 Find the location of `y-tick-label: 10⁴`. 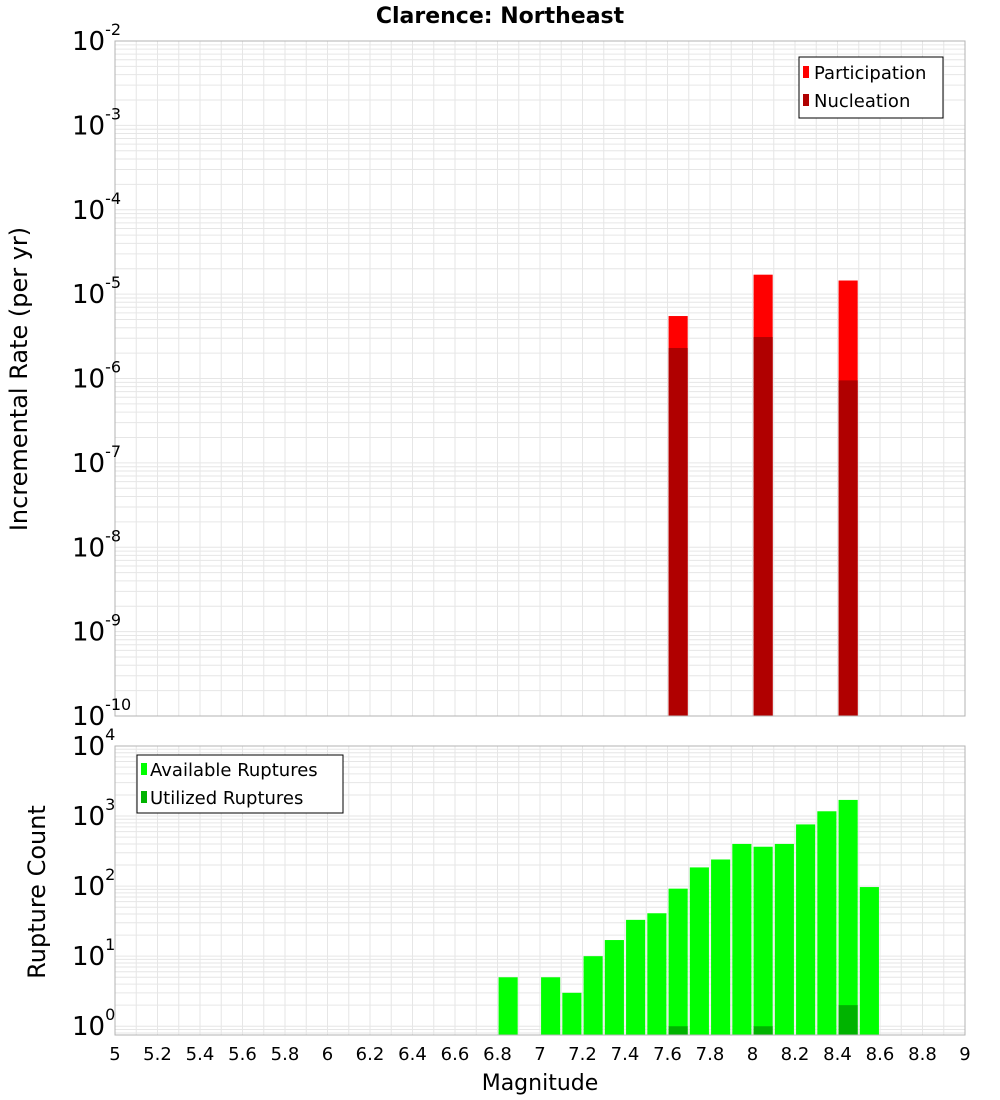

y-tick-label: 10⁴ is located at coordinates (93, 743).